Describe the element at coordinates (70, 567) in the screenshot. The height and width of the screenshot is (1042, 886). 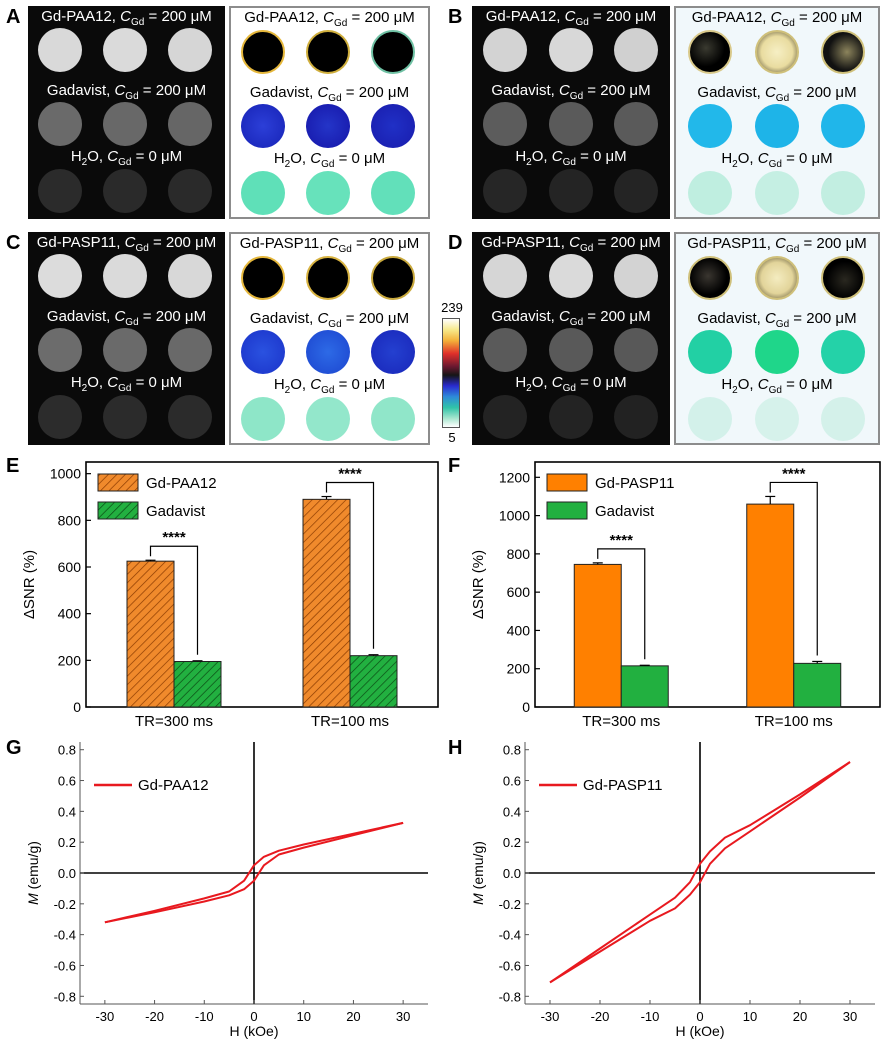
I see `y-tick-label: 600` at that location.